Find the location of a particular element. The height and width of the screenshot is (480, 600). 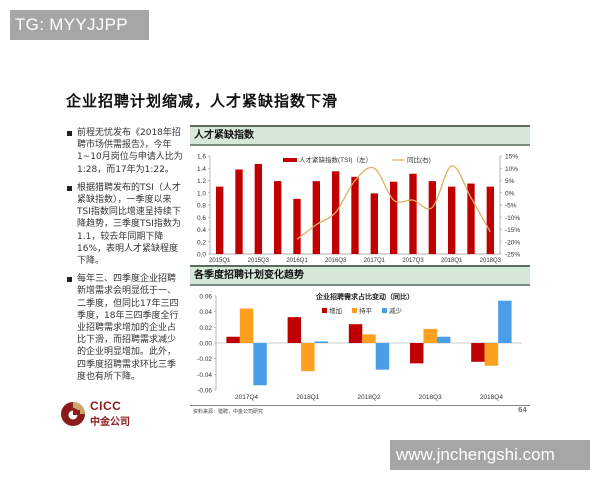

watermark-bottom: www.jnchengshi.com is located at coordinates (490, 455).